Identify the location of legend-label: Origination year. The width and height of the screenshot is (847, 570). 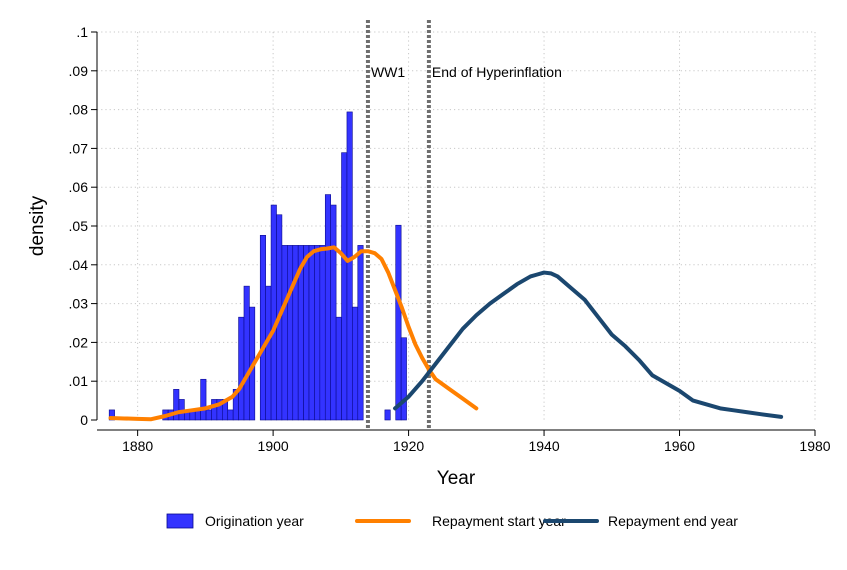
(254, 521).